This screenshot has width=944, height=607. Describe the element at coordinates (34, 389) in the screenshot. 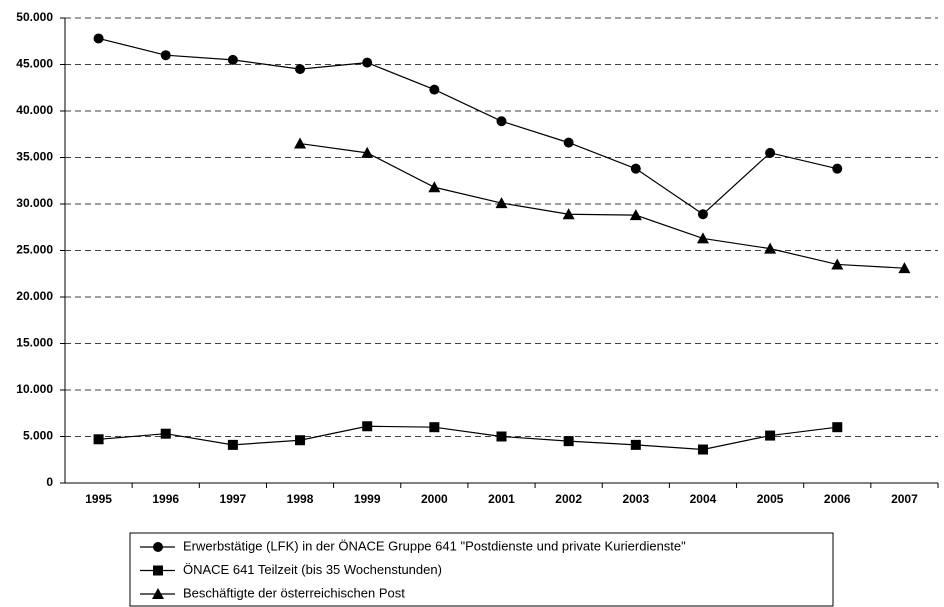

I see `y-tick-label: 10.000` at that location.